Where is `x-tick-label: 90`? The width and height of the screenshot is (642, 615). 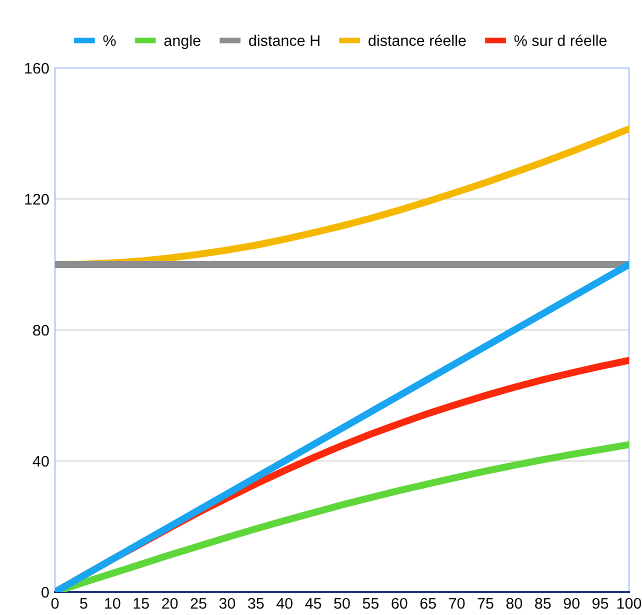
x-tick-label: 90 is located at coordinates (572, 603).